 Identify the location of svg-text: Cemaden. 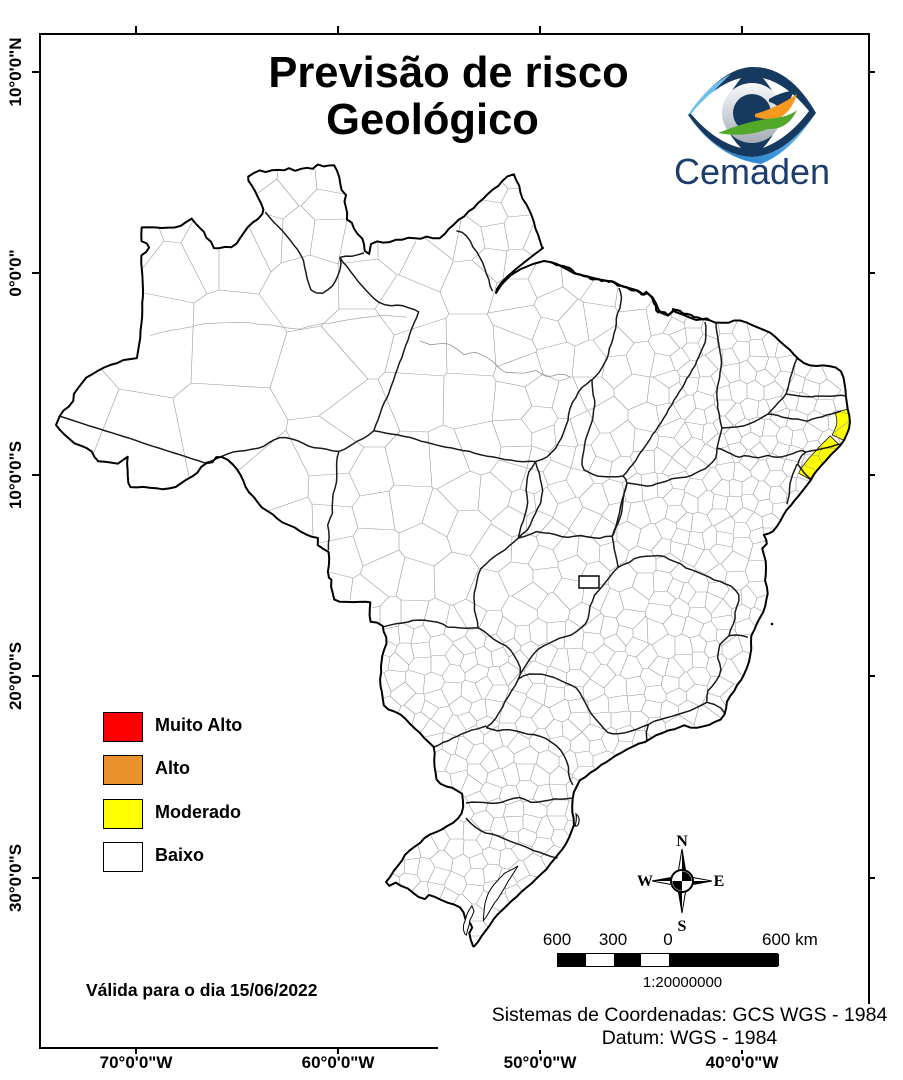
(752, 170).